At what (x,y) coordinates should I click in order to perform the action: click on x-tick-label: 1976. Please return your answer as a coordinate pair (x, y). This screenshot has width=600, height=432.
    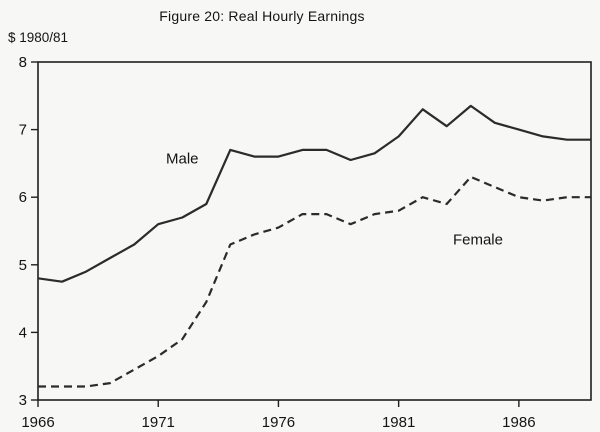
    Looking at the image, I should click on (278, 422).